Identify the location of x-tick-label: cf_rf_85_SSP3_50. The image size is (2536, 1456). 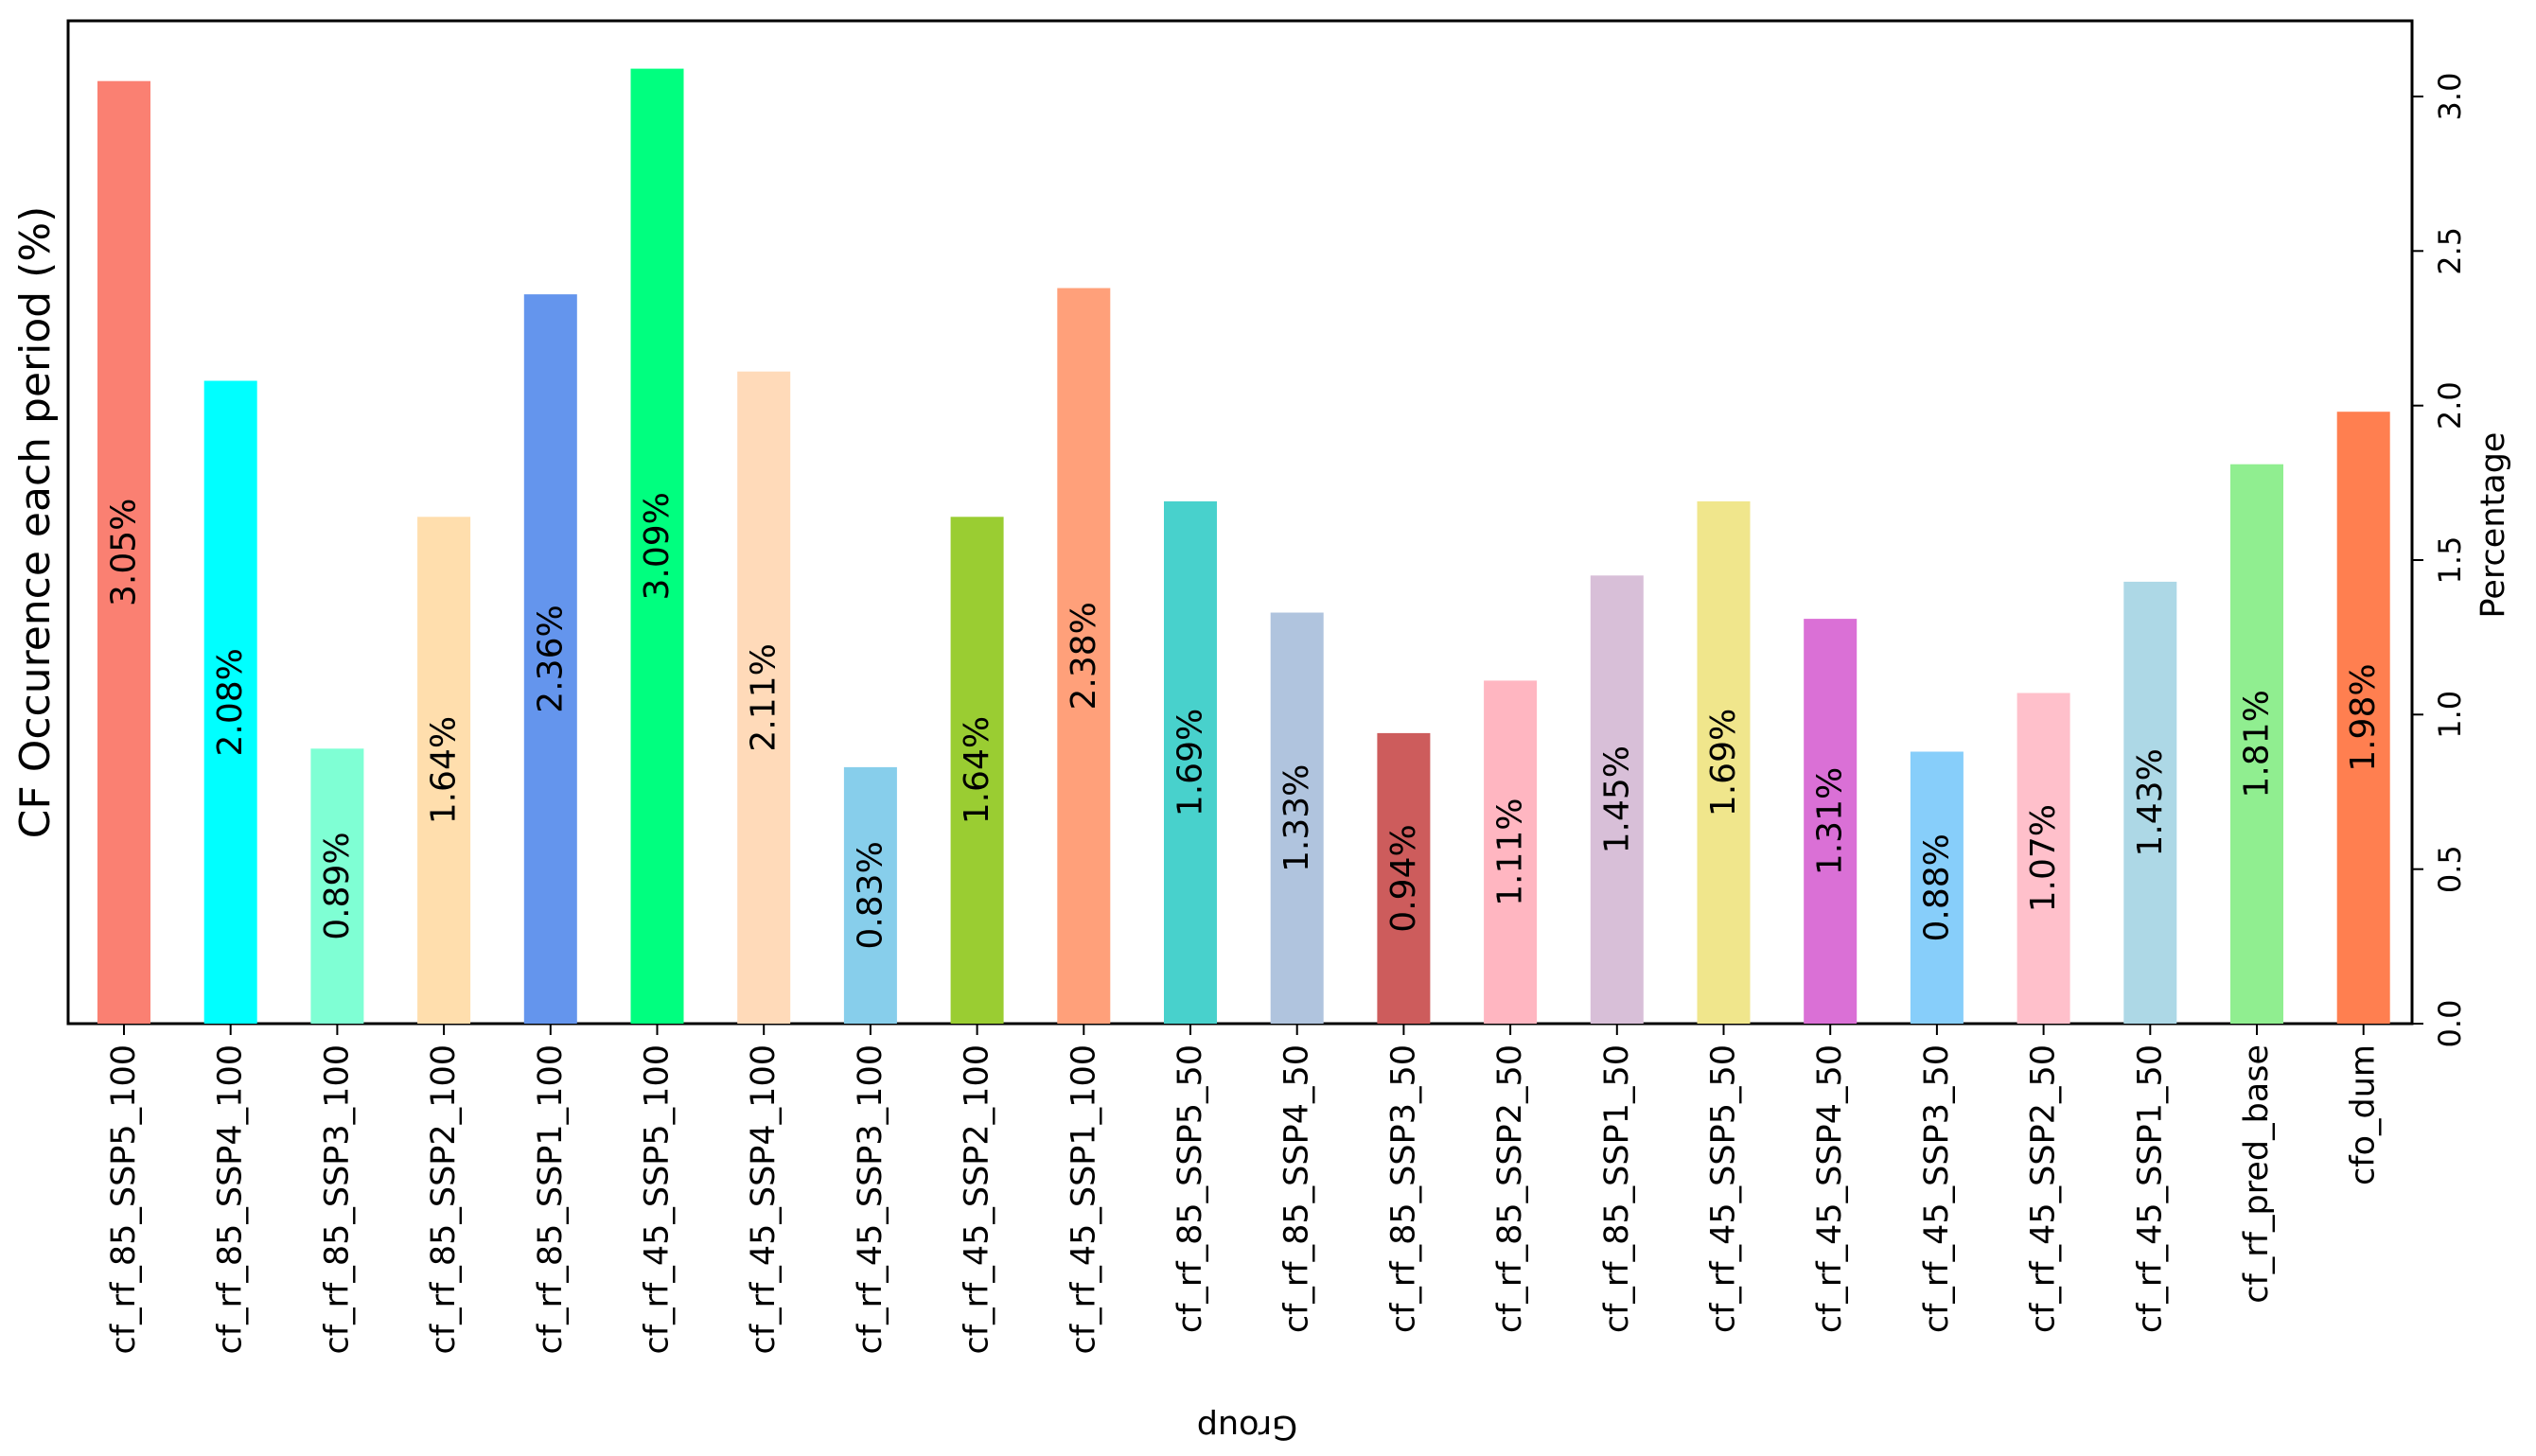
(1403, 1188).